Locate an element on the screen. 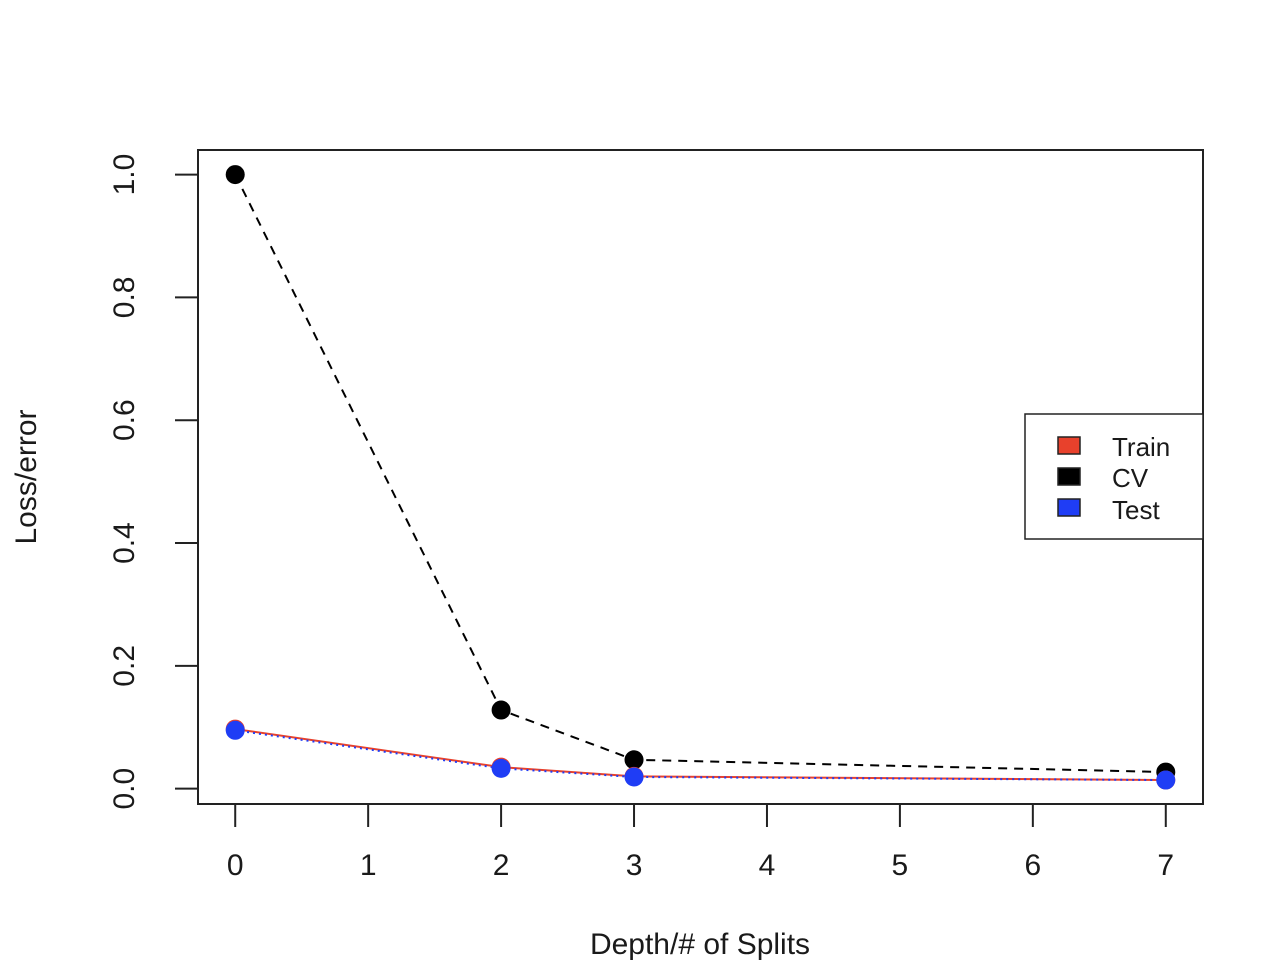 This screenshot has height=976, width=1288. legend-swatch-cv is located at coordinates (1069, 476).